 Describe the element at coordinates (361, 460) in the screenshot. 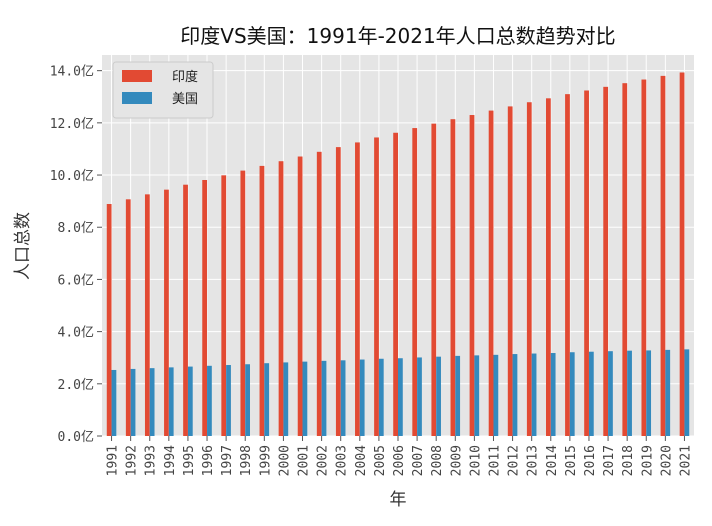

I see `x-tick-label: 2004` at that location.